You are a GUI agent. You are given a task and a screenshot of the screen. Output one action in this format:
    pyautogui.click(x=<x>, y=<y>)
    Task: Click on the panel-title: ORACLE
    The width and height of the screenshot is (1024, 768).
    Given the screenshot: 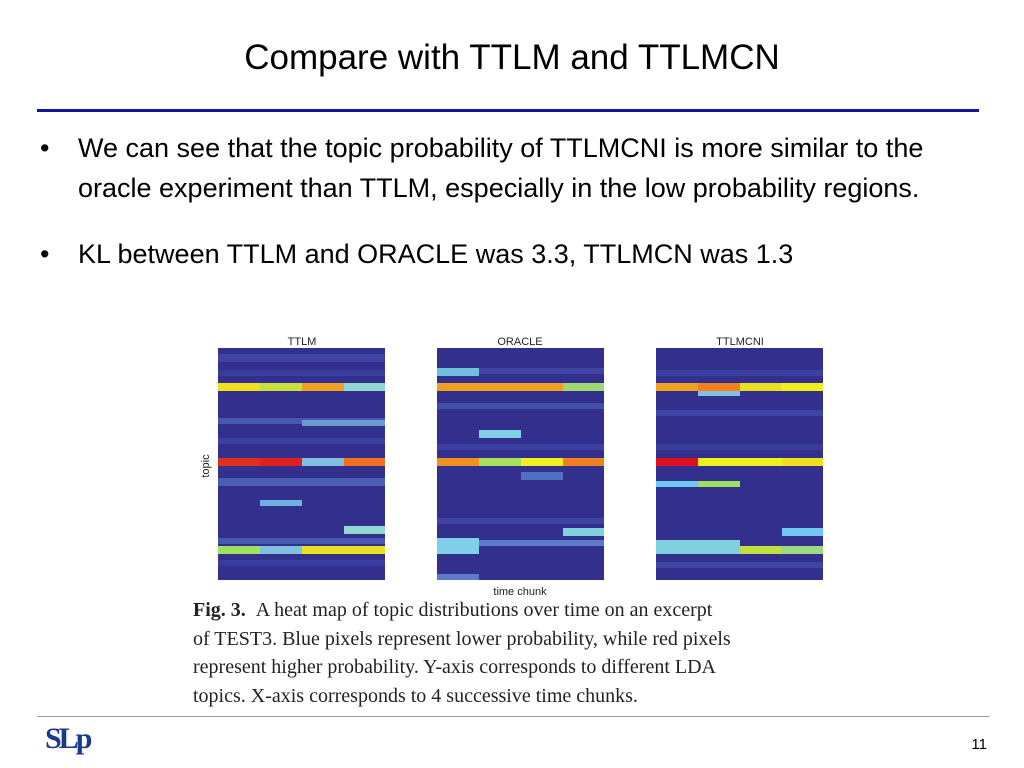 What is the action you would take?
    pyautogui.click(x=519, y=342)
    